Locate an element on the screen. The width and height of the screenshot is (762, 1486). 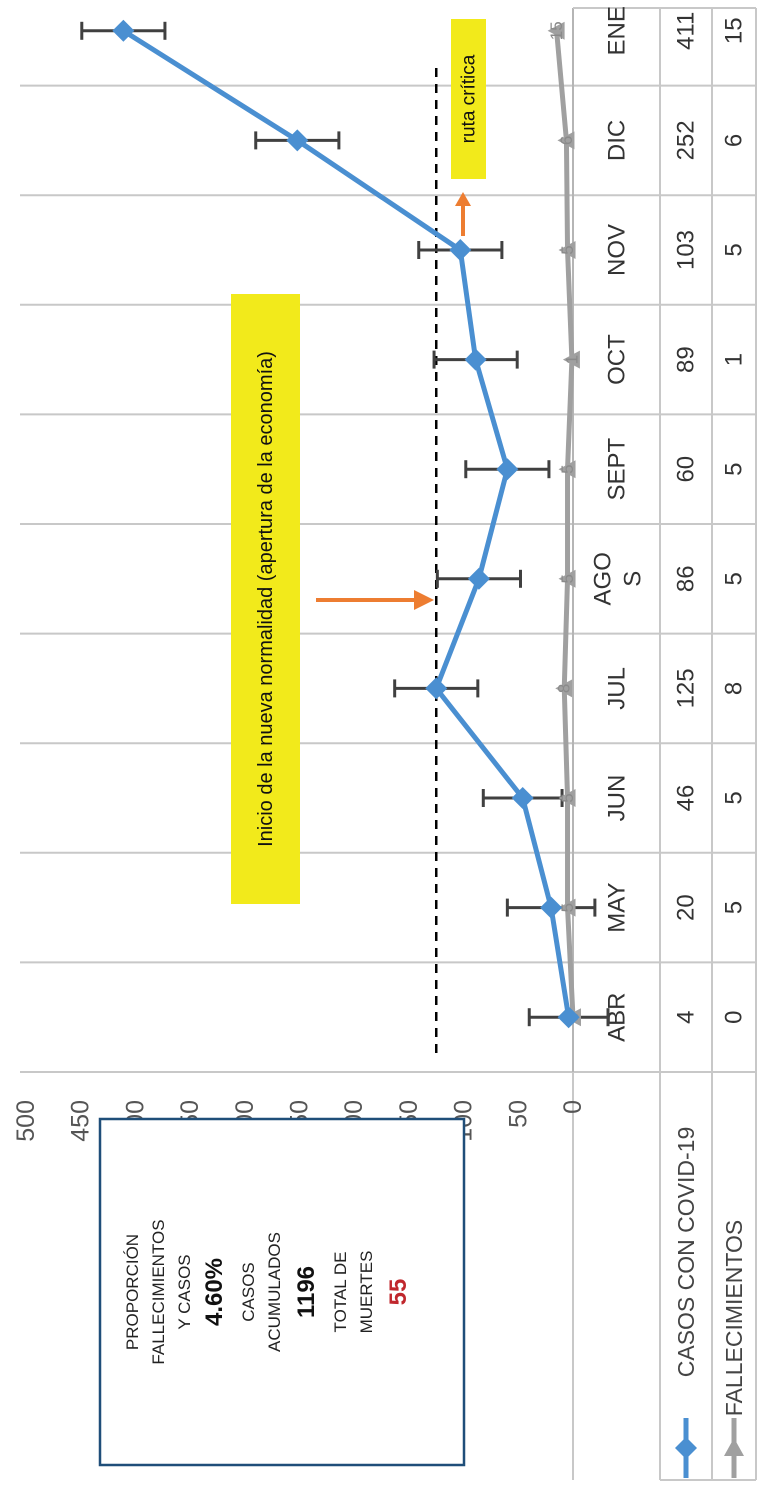
data-label-fallecimientos: 1 is located at coordinates (571, 359).